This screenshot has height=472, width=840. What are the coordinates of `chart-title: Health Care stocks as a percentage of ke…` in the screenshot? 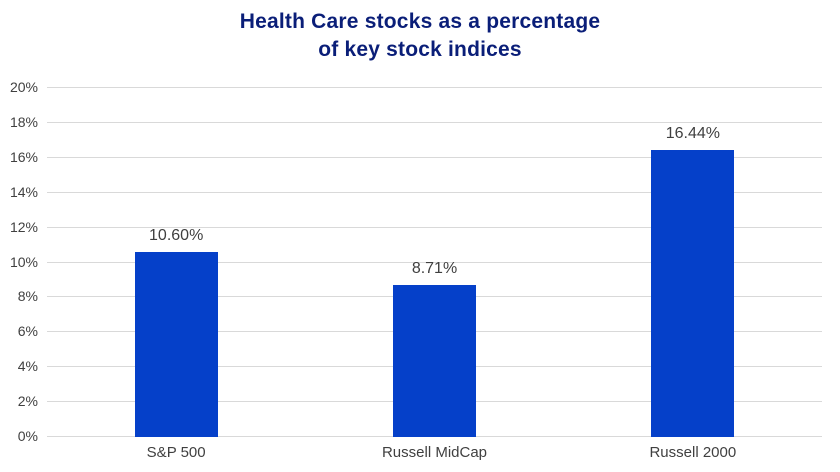 It's located at (420, 36).